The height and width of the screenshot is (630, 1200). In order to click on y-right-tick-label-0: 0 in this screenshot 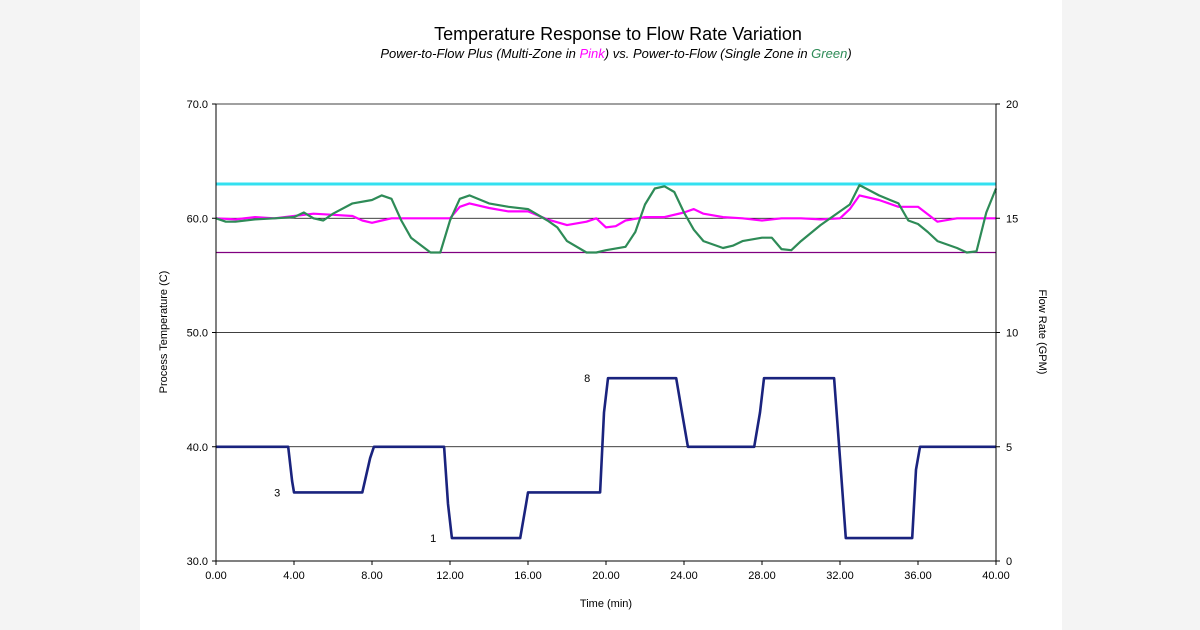, I will do `click(1009, 562)`.